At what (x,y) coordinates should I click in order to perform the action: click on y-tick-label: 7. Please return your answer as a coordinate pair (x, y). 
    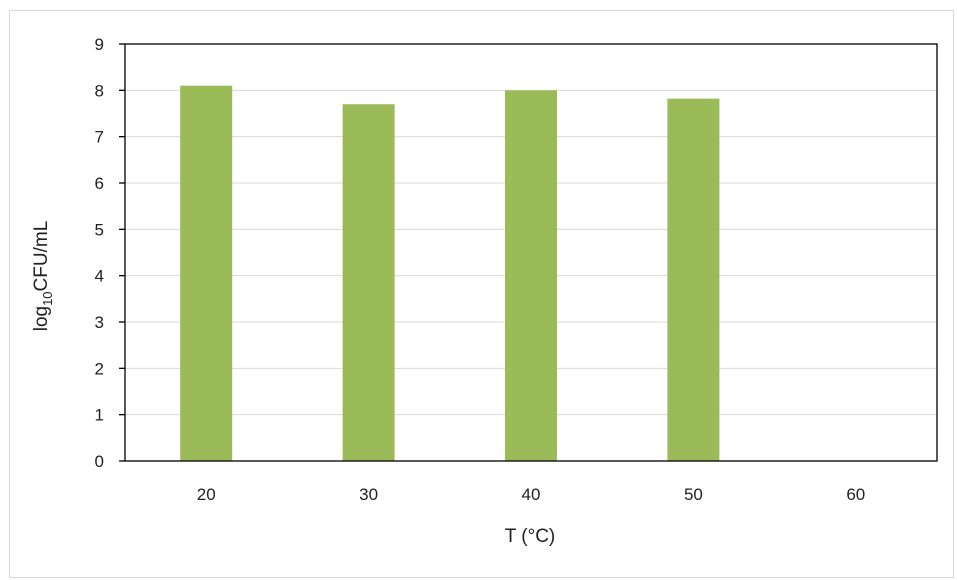
    Looking at the image, I should click on (99, 137).